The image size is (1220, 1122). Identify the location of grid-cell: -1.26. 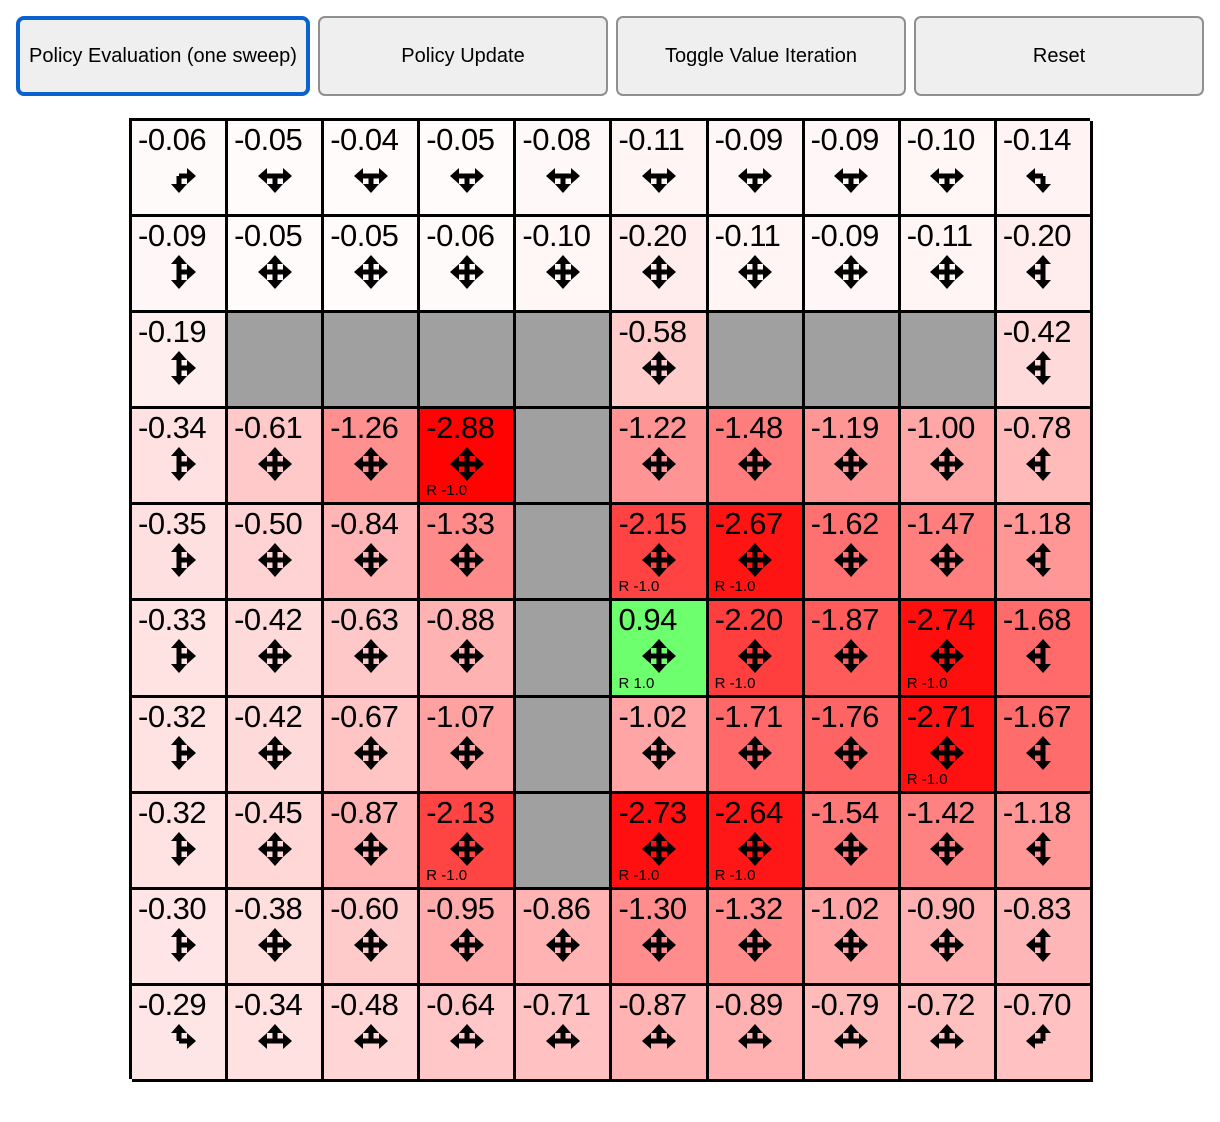
(372, 457).